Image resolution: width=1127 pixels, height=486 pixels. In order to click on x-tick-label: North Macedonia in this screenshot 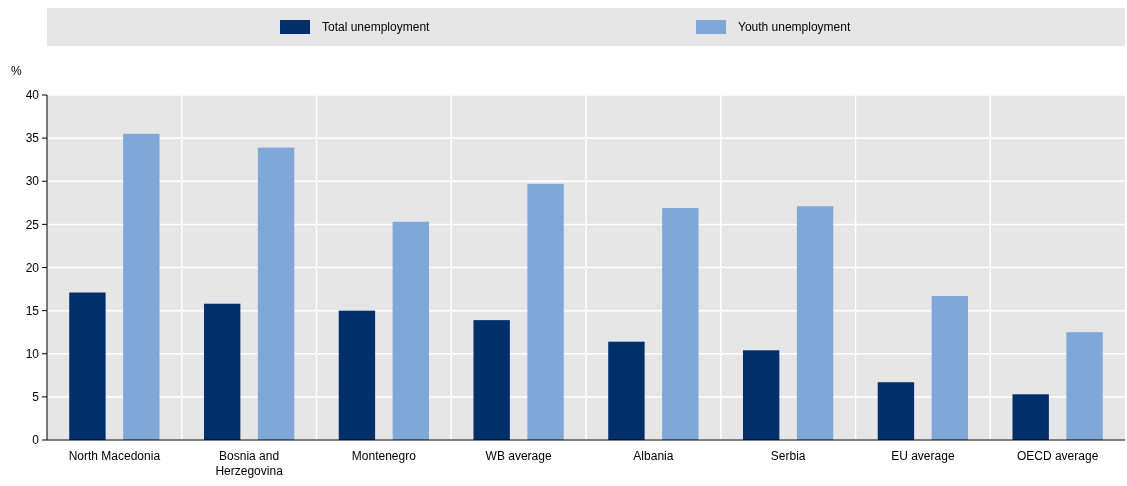, I will do `click(114, 456)`.